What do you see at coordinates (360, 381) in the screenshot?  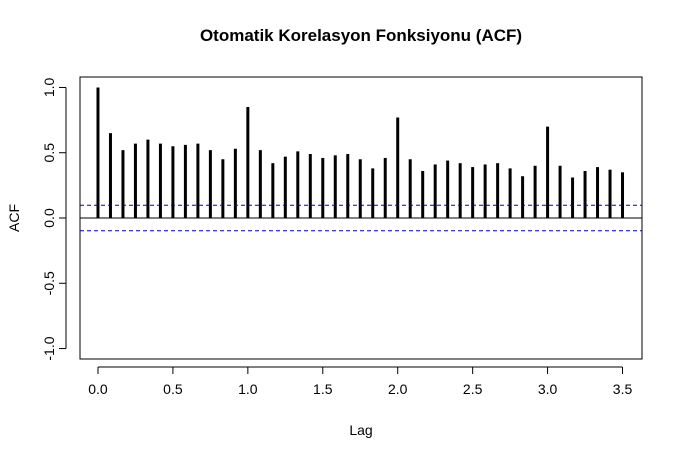 I see `x-axis: 0.0 0.5 1.0 1.5 2.0 2.5 3.0 3.5` at bounding box center [360, 381].